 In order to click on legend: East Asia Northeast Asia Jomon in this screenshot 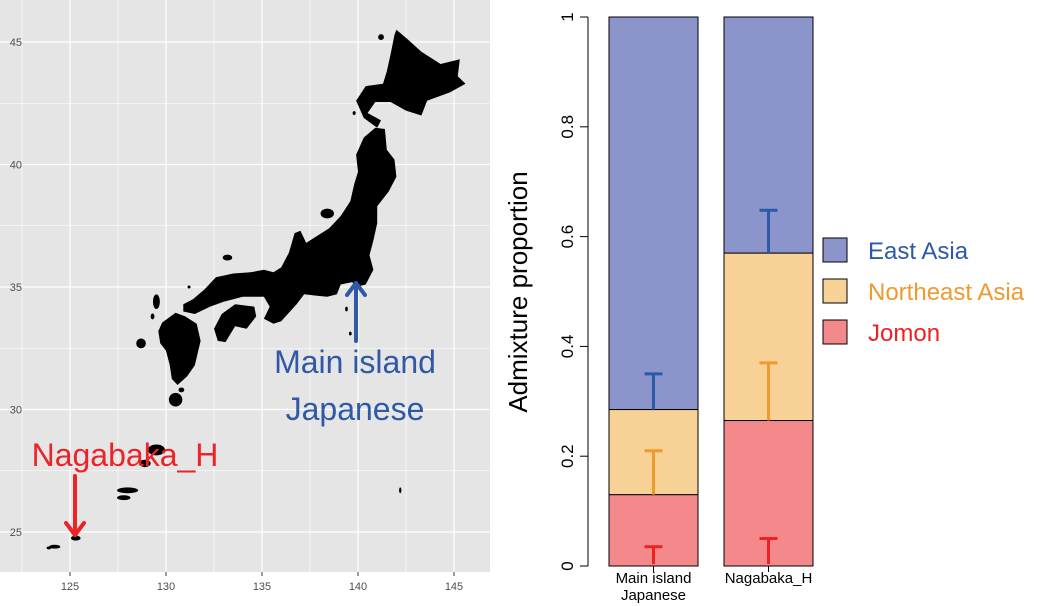, I will do `click(923, 292)`.